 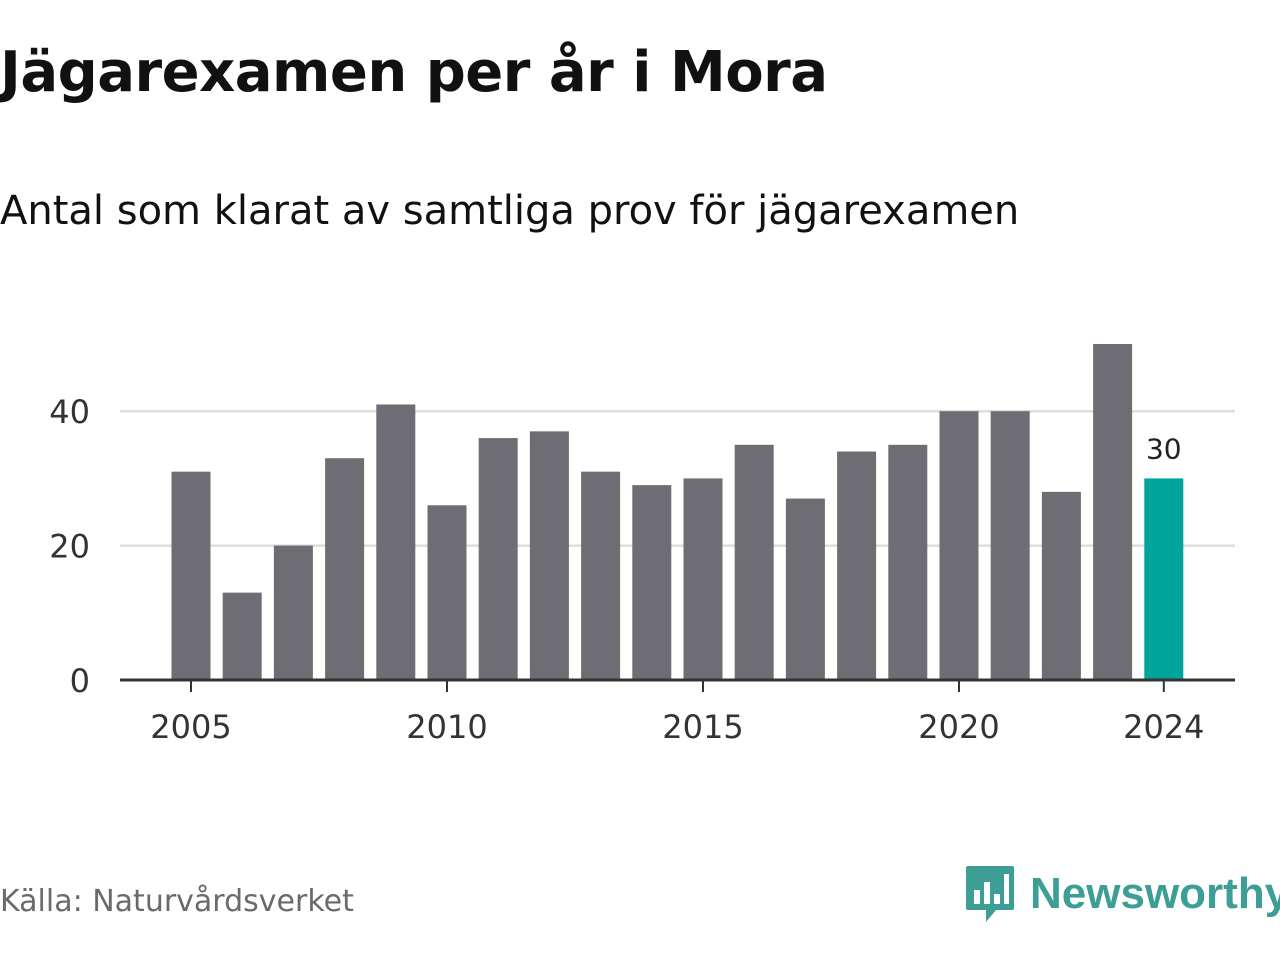 I want to click on y-tick-label: 20, so click(x=69, y=547).